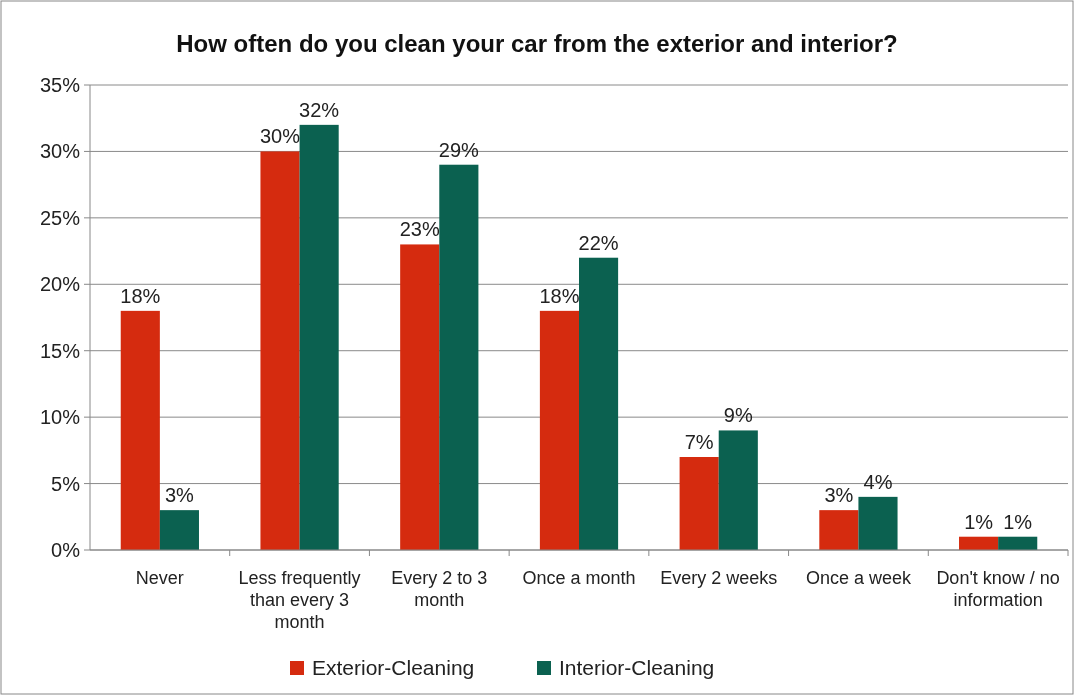 The width and height of the screenshot is (1074, 695). I want to click on y-tick-label: 0%, so click(66, 550).